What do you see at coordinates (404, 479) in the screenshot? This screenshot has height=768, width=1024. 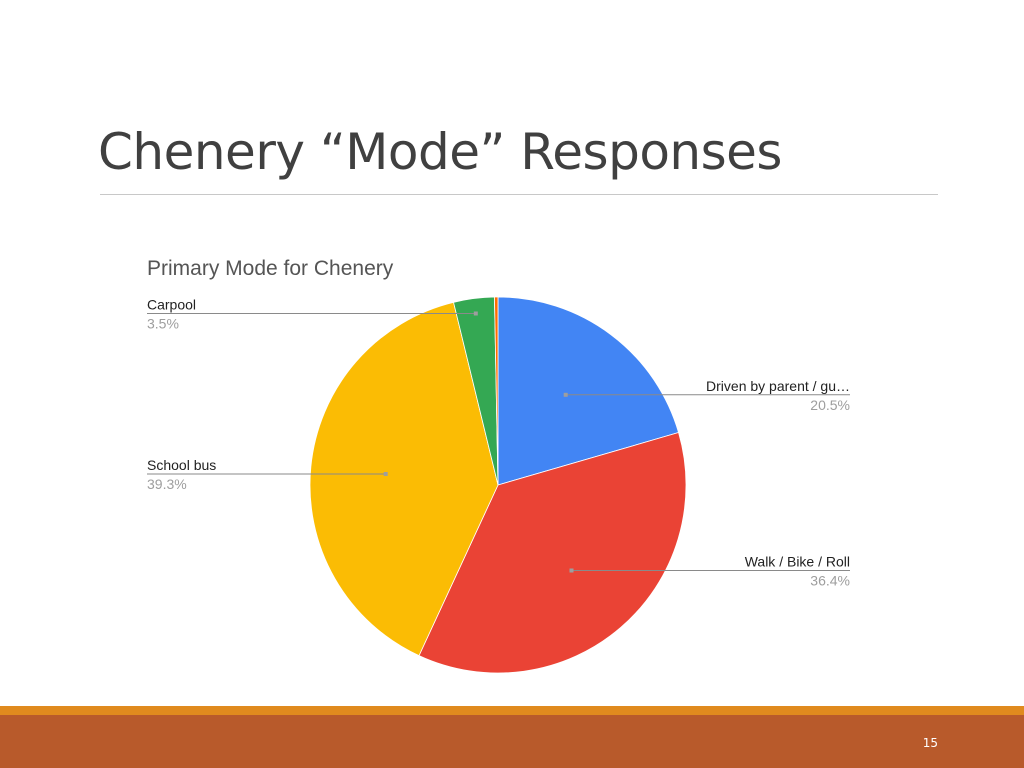 I see `pie-slice-school-bus` at bounding box center [404, 479].